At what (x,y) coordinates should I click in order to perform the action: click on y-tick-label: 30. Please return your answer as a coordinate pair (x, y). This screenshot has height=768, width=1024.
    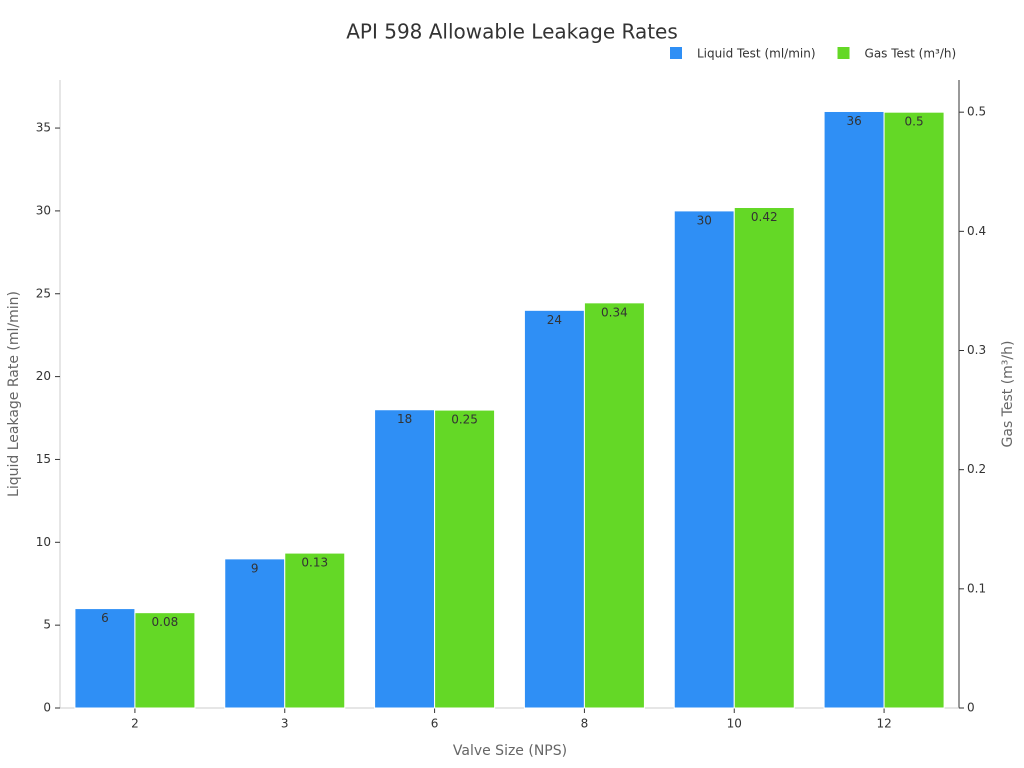
    Looking at the image, I should click on (43, 210).